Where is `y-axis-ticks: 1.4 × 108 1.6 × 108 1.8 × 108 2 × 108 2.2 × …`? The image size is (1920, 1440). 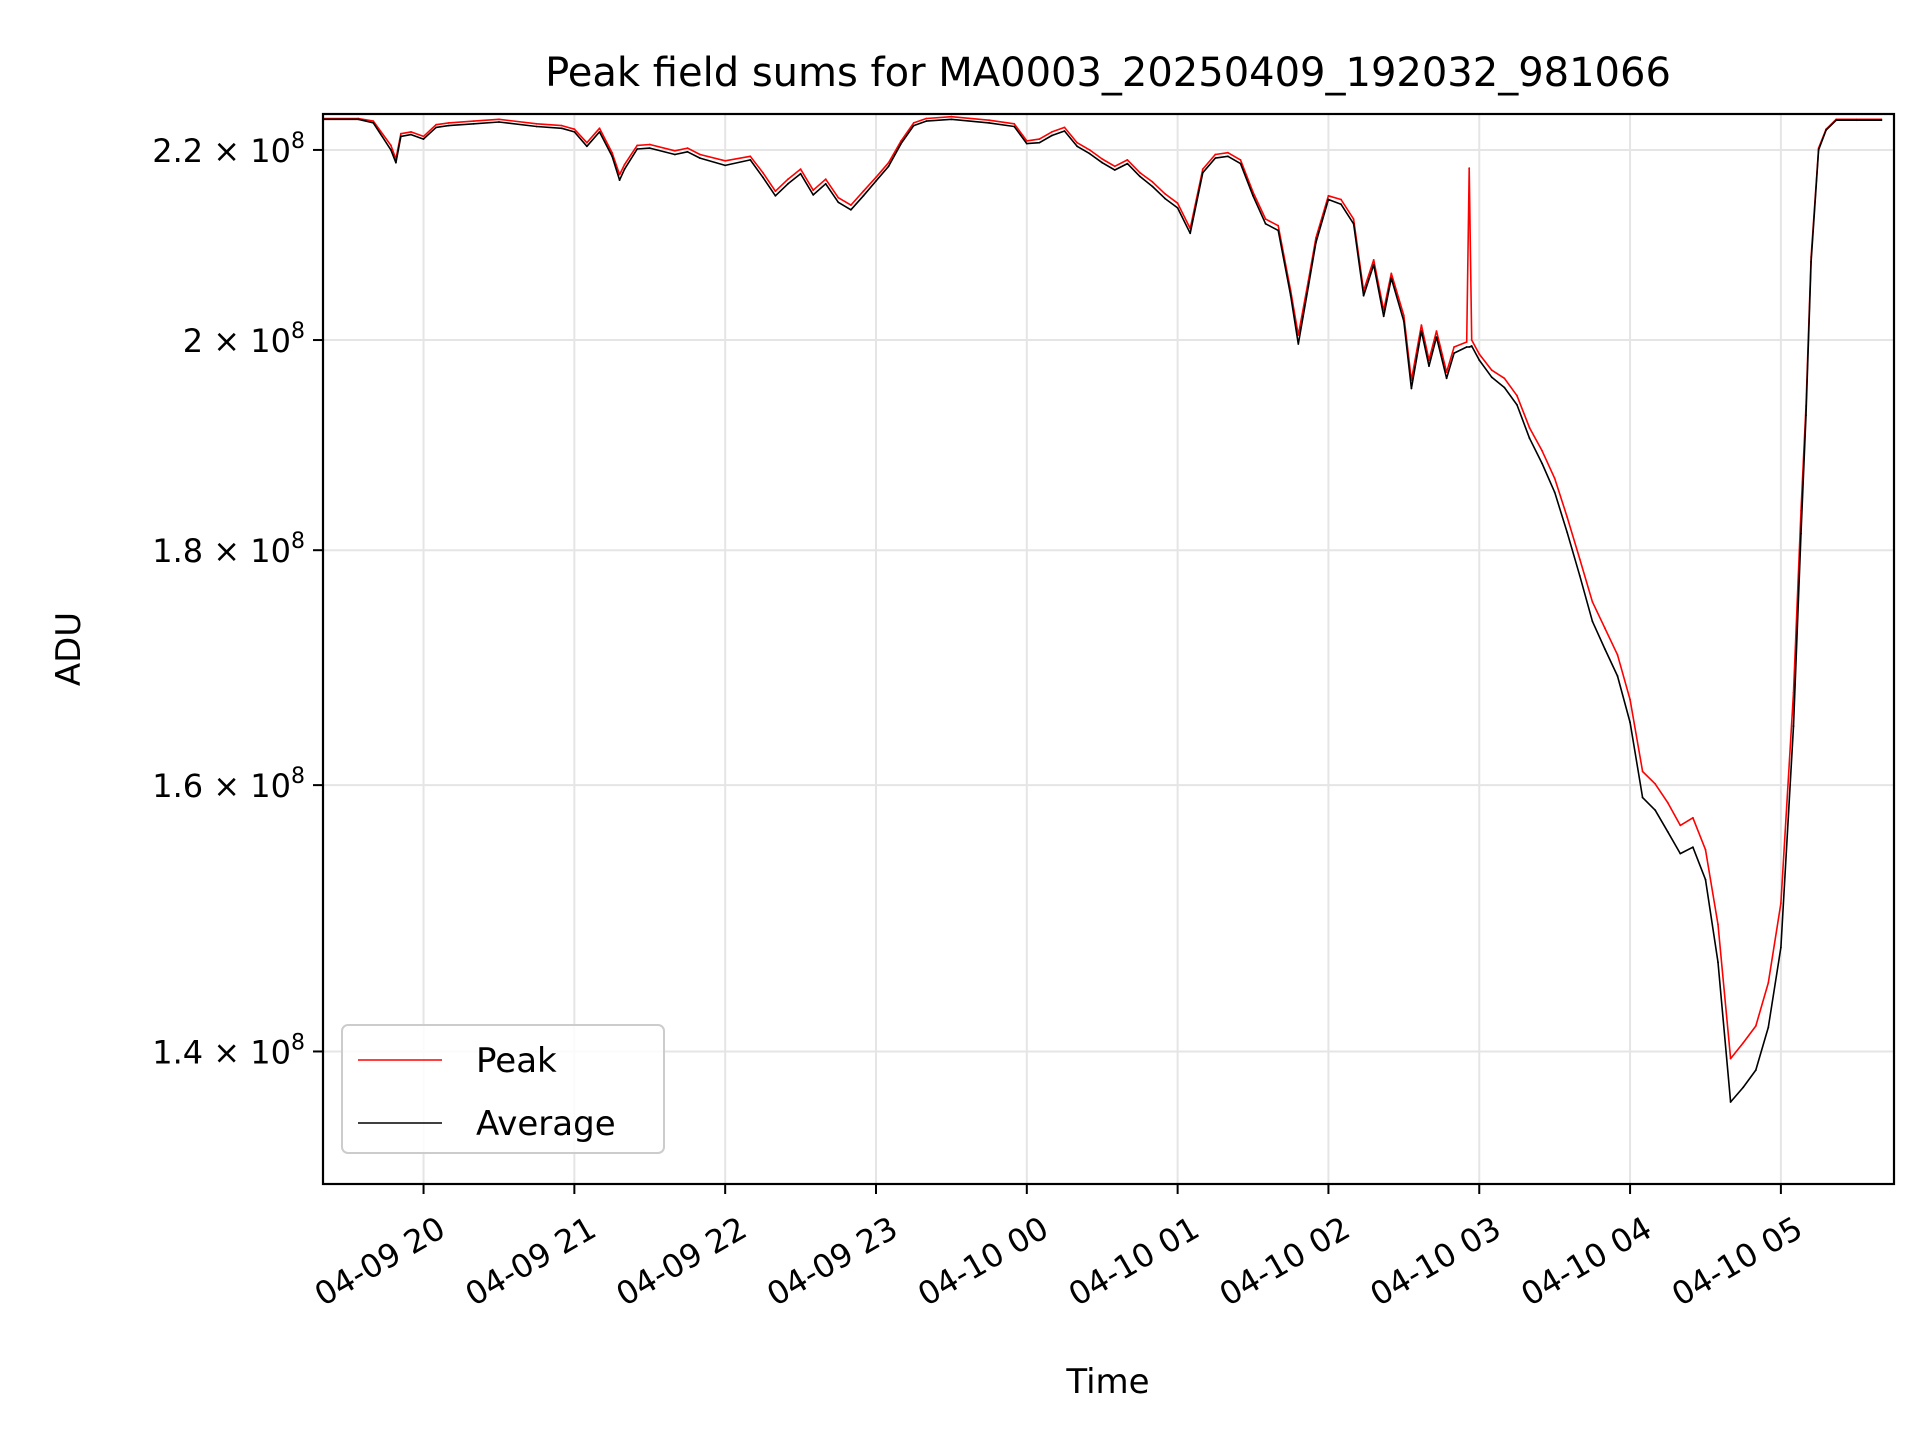
y-axis-ticks: 1.4 × 108 1.6 × 108 1.8 × 108 2 × 108 2.2 × … is located at coordinates (237, 600).